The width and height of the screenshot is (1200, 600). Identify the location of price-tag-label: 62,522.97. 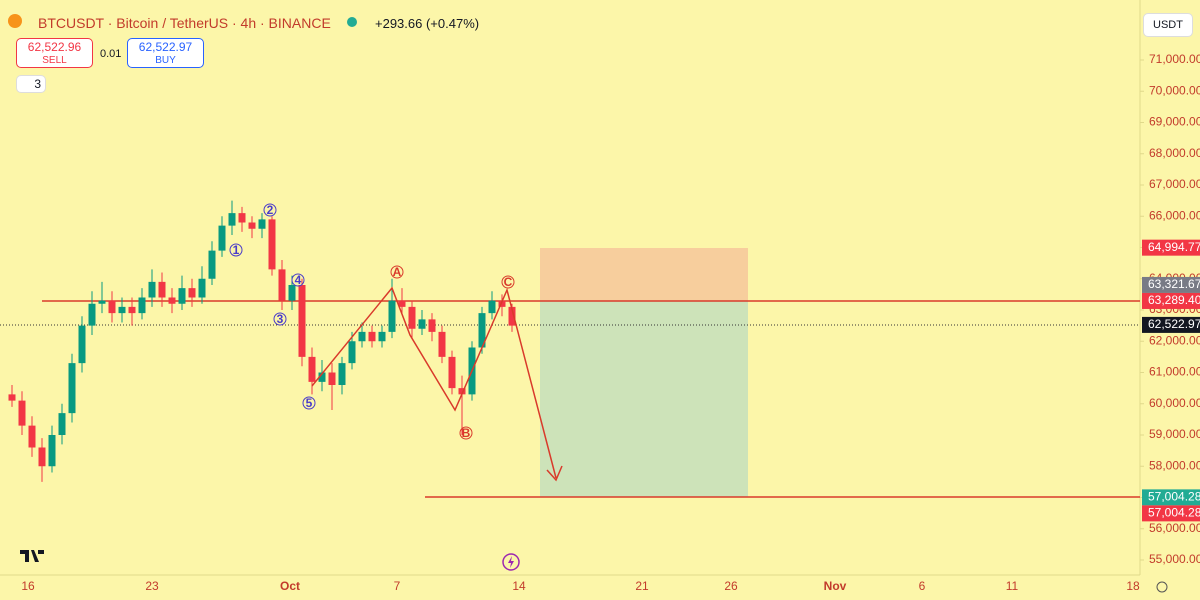
(1174, 324).